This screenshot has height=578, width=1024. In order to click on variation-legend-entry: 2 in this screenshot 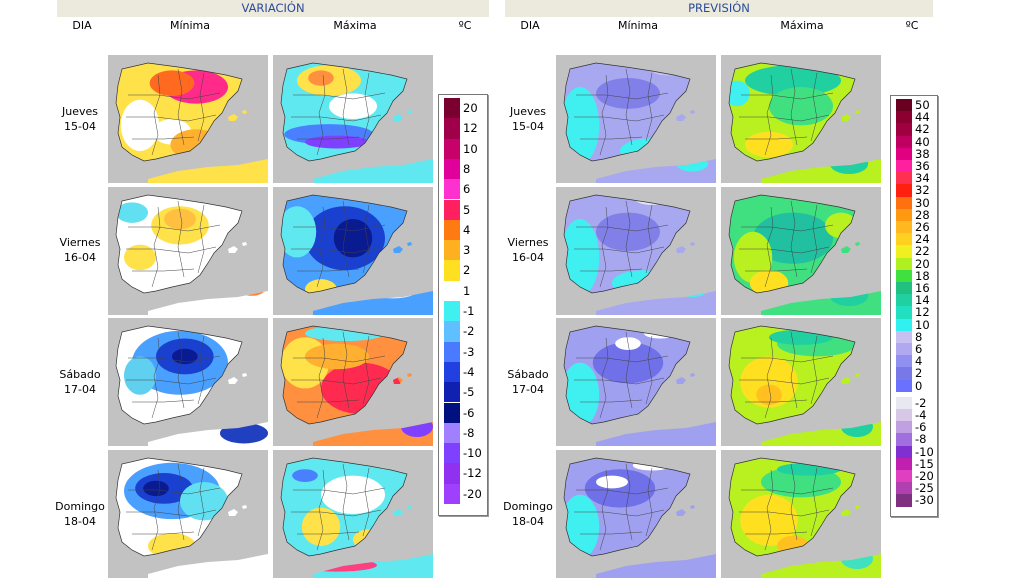, I will do `click(463, 270)`.